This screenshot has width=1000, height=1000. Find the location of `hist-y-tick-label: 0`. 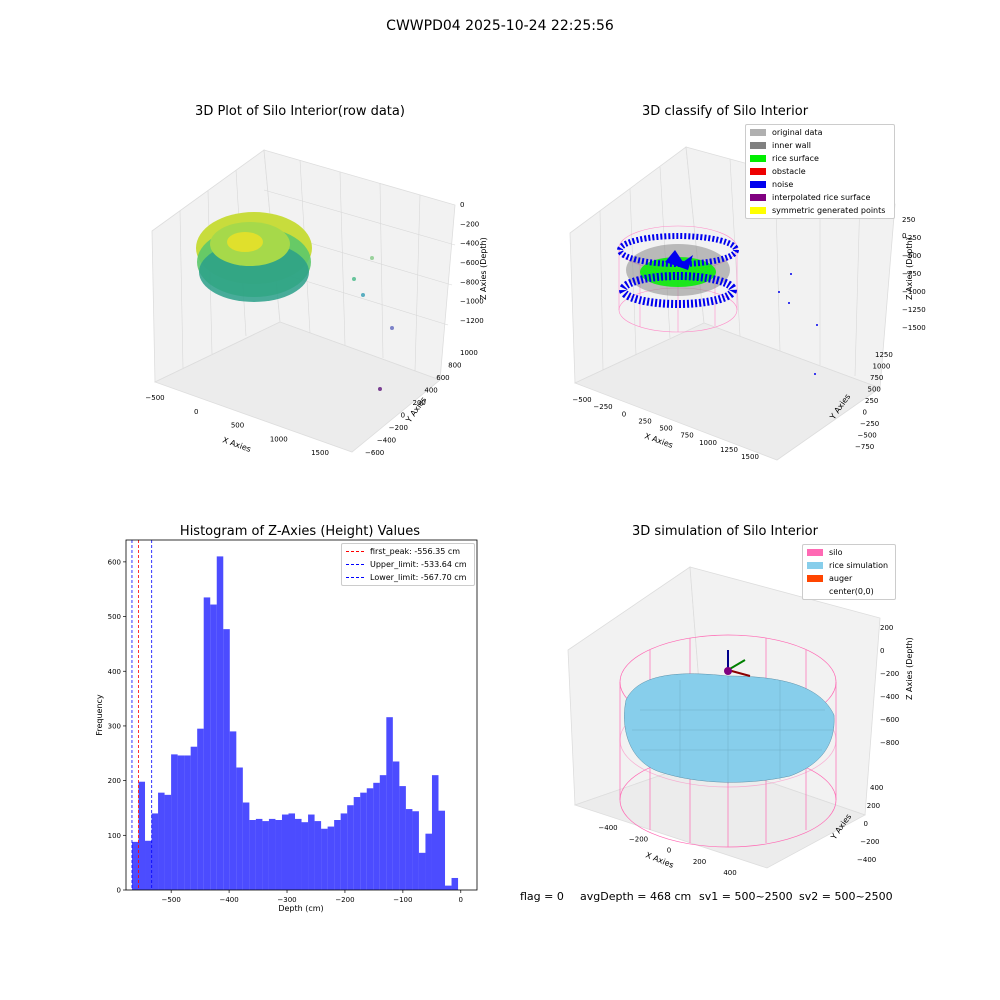

hist-y-tick-label: 0 is located at coordinates (119, 891).